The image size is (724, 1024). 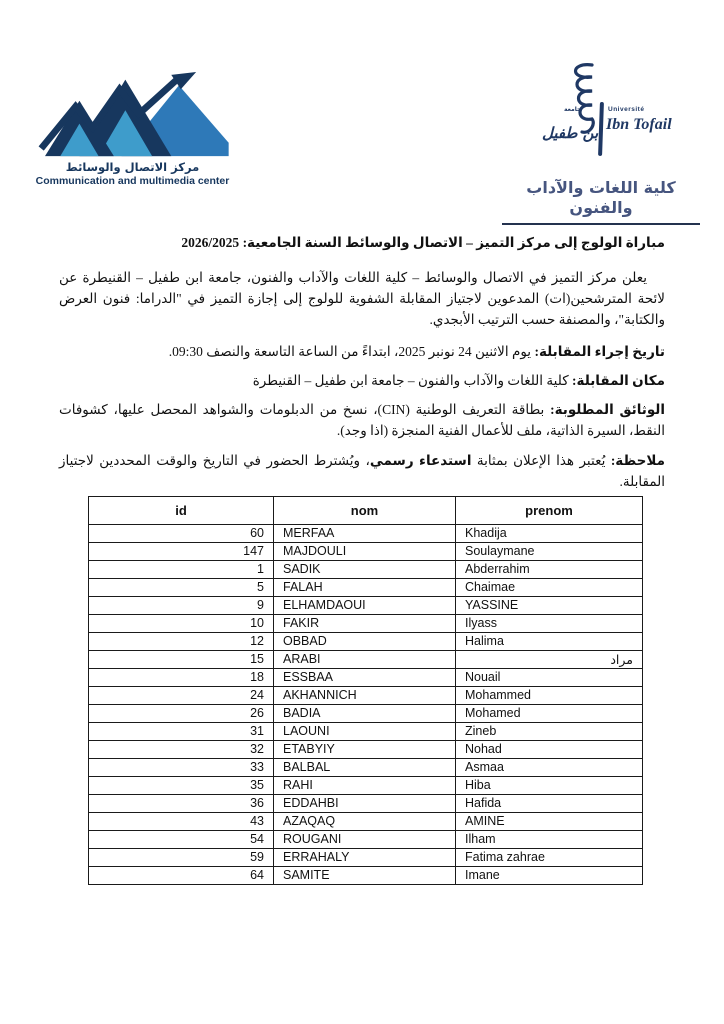 I want to click on table-row: 5 FALAH Chaimae, so click(x=365, y=587).